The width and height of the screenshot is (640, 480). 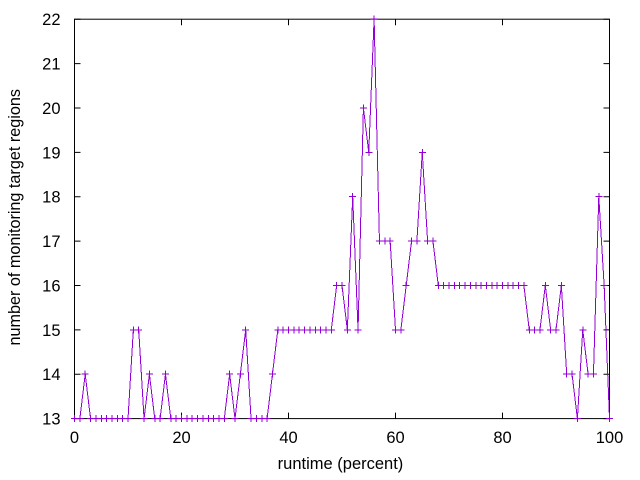 I want to click on svg-text: 16, so click(x=51, y=286).